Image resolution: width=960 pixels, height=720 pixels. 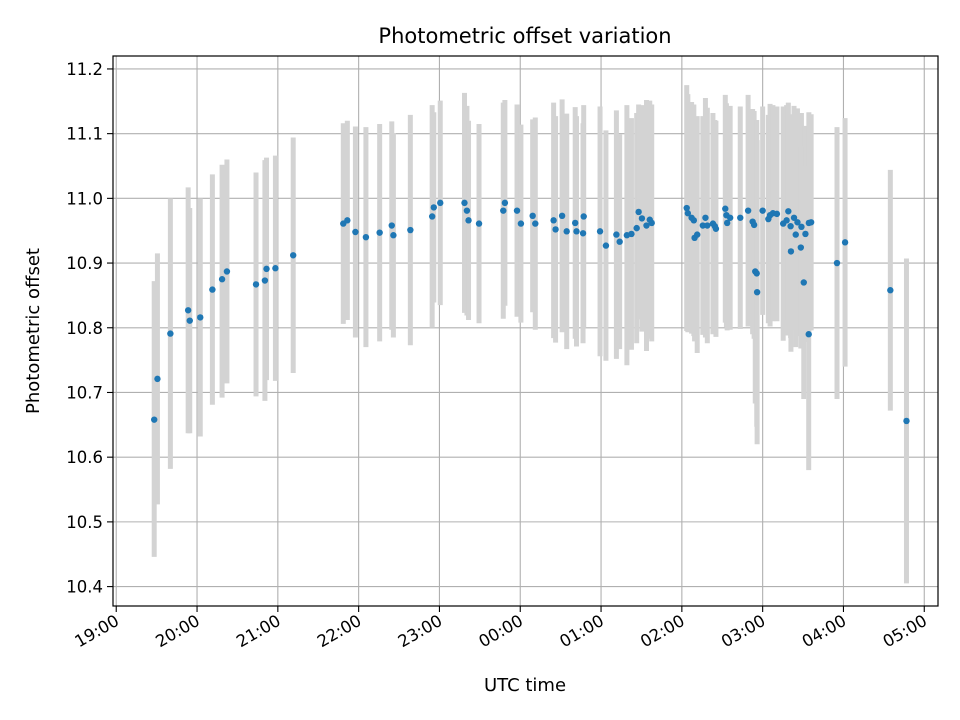 I want to click on y-axis: 10.4 10.5 10.6 10.7 10.8 10.9 11.0 11.1 11.2, so click(x=89, y=328).